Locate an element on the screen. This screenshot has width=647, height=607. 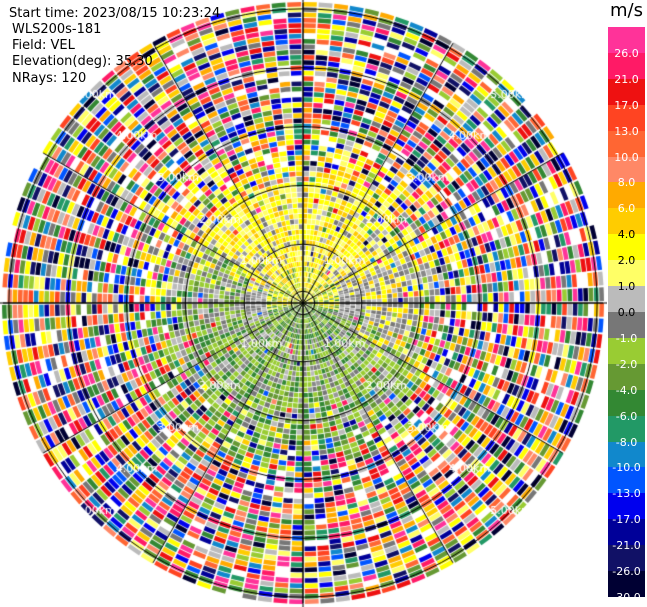
colorbar-tick-label: -17.0 is located at coordinates (626, 520).